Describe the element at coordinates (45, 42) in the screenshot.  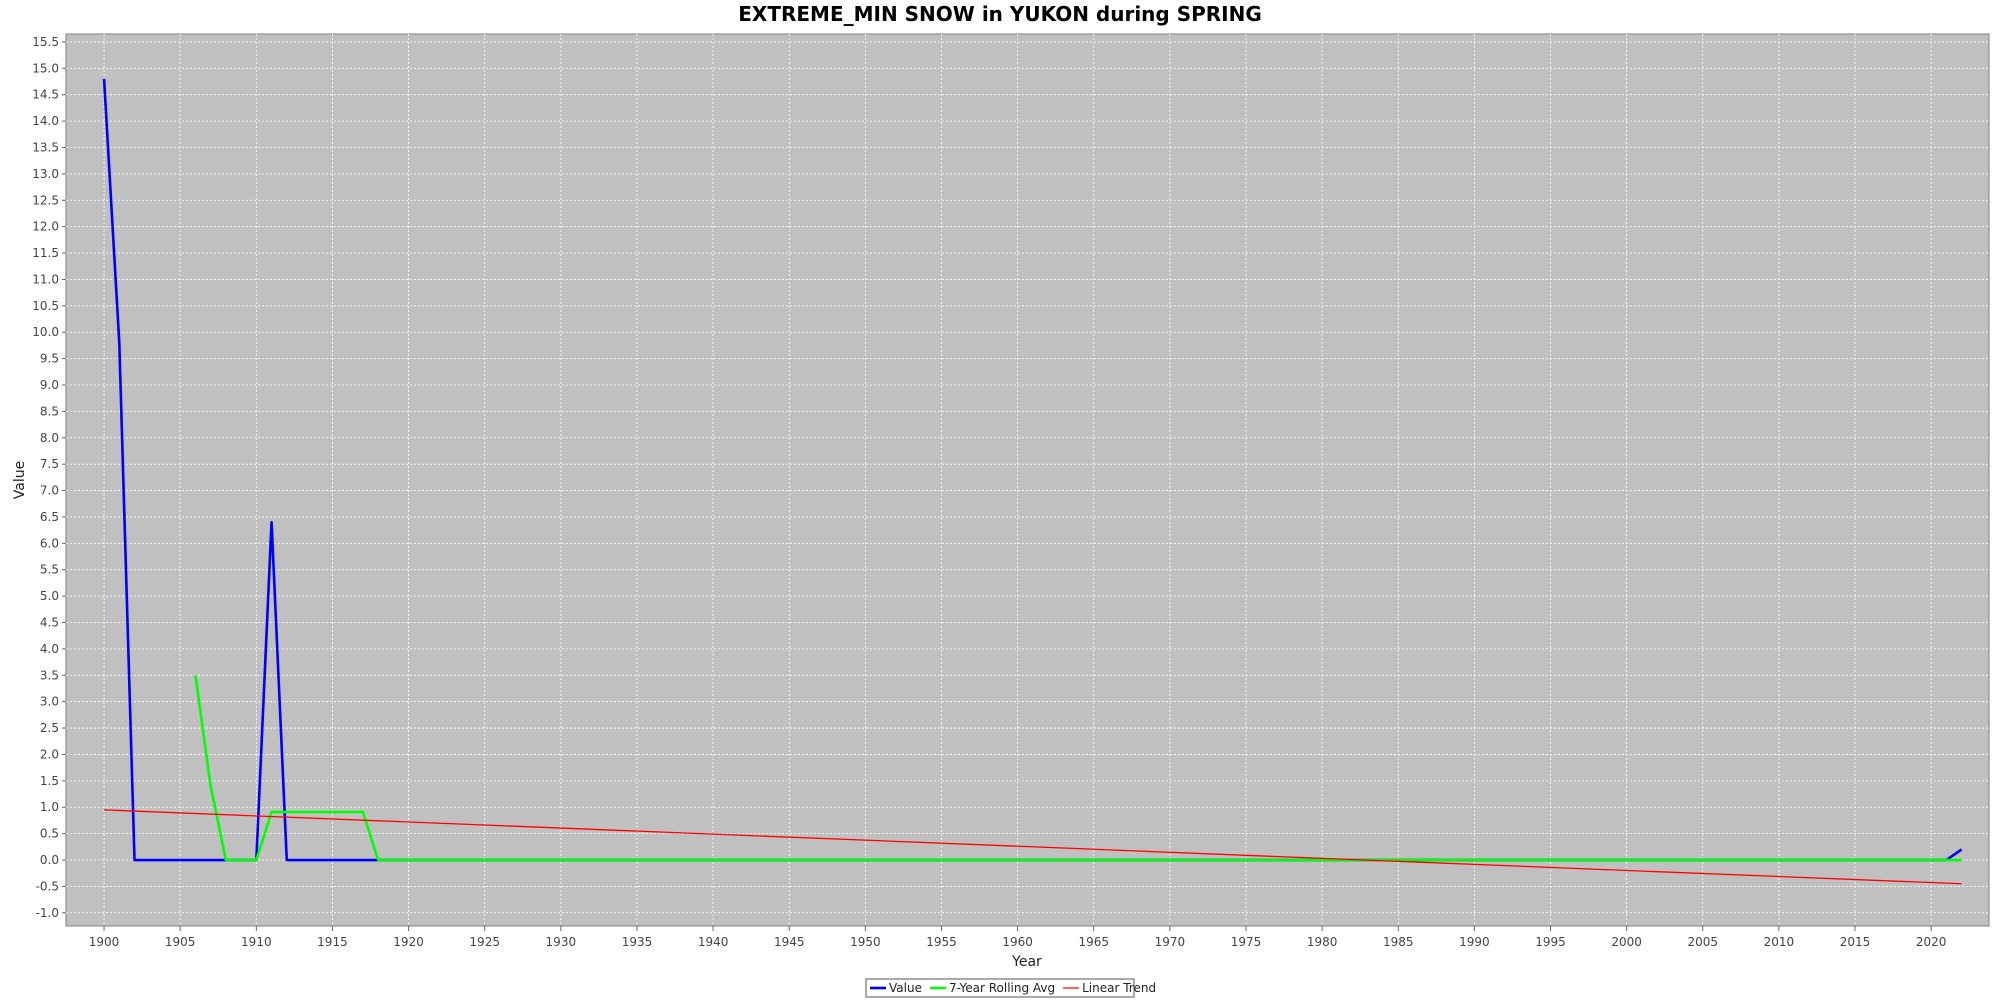
I see `y-tick-label: 15.5` at that location.